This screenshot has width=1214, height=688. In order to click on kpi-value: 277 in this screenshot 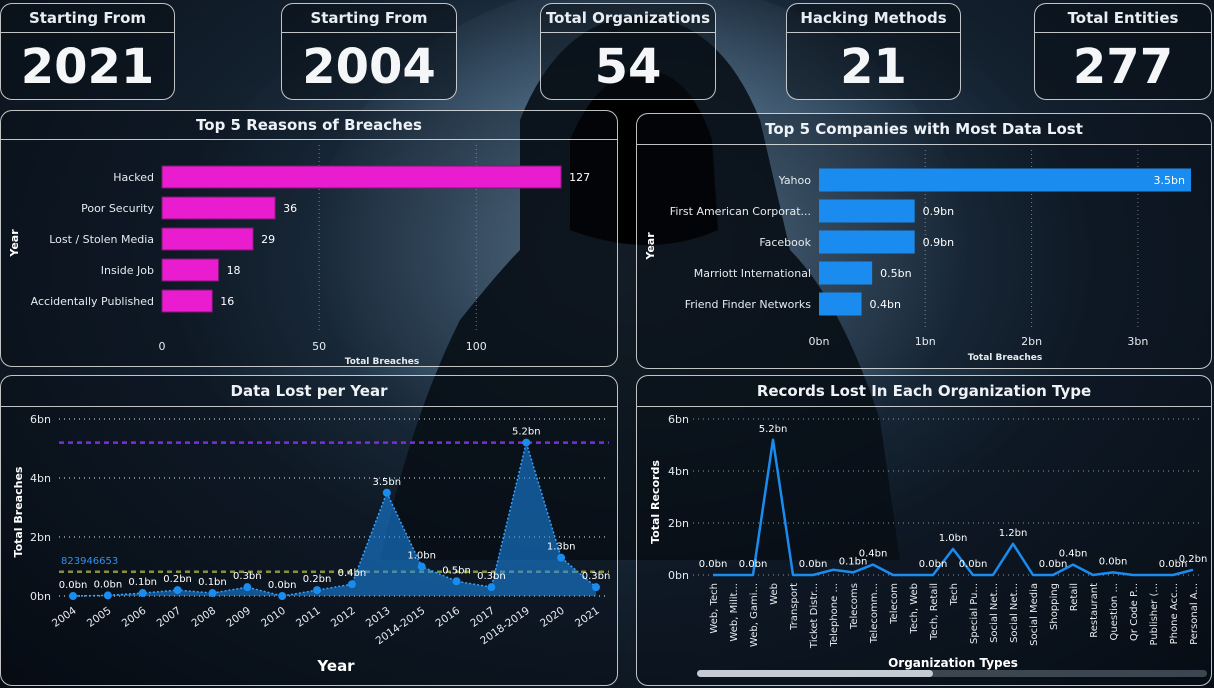, I will do `click(1123, 67)`.